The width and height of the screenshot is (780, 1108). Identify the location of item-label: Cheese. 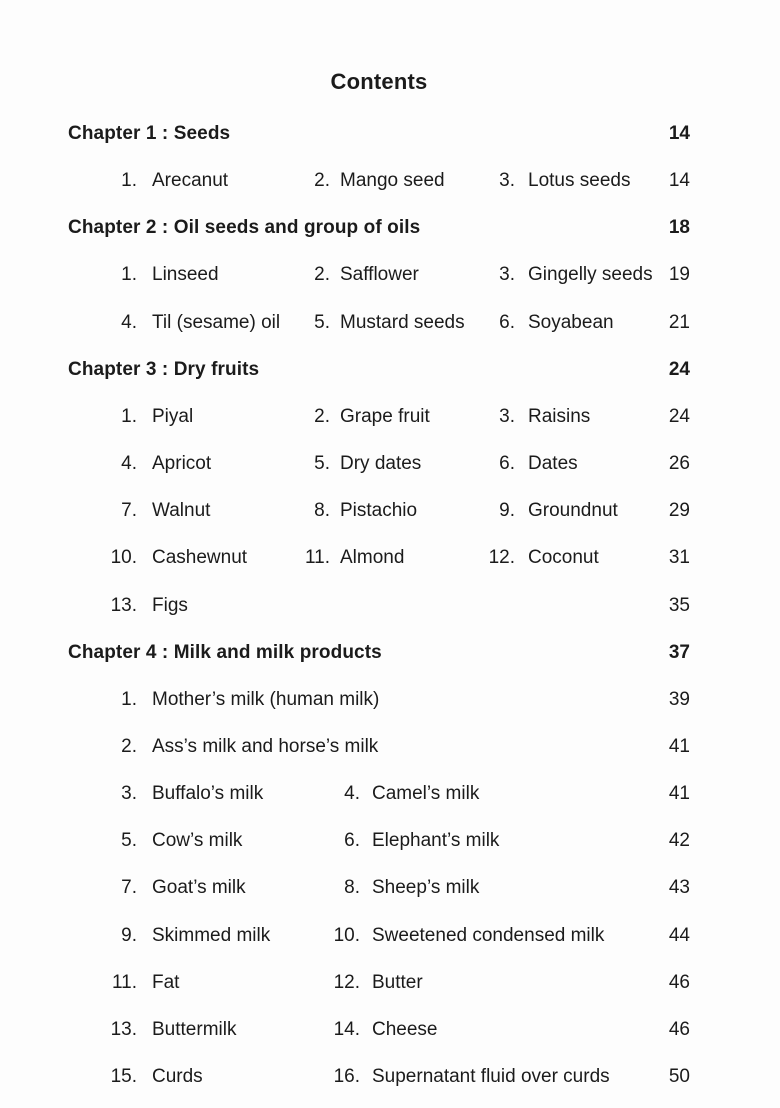
(405, 1029).